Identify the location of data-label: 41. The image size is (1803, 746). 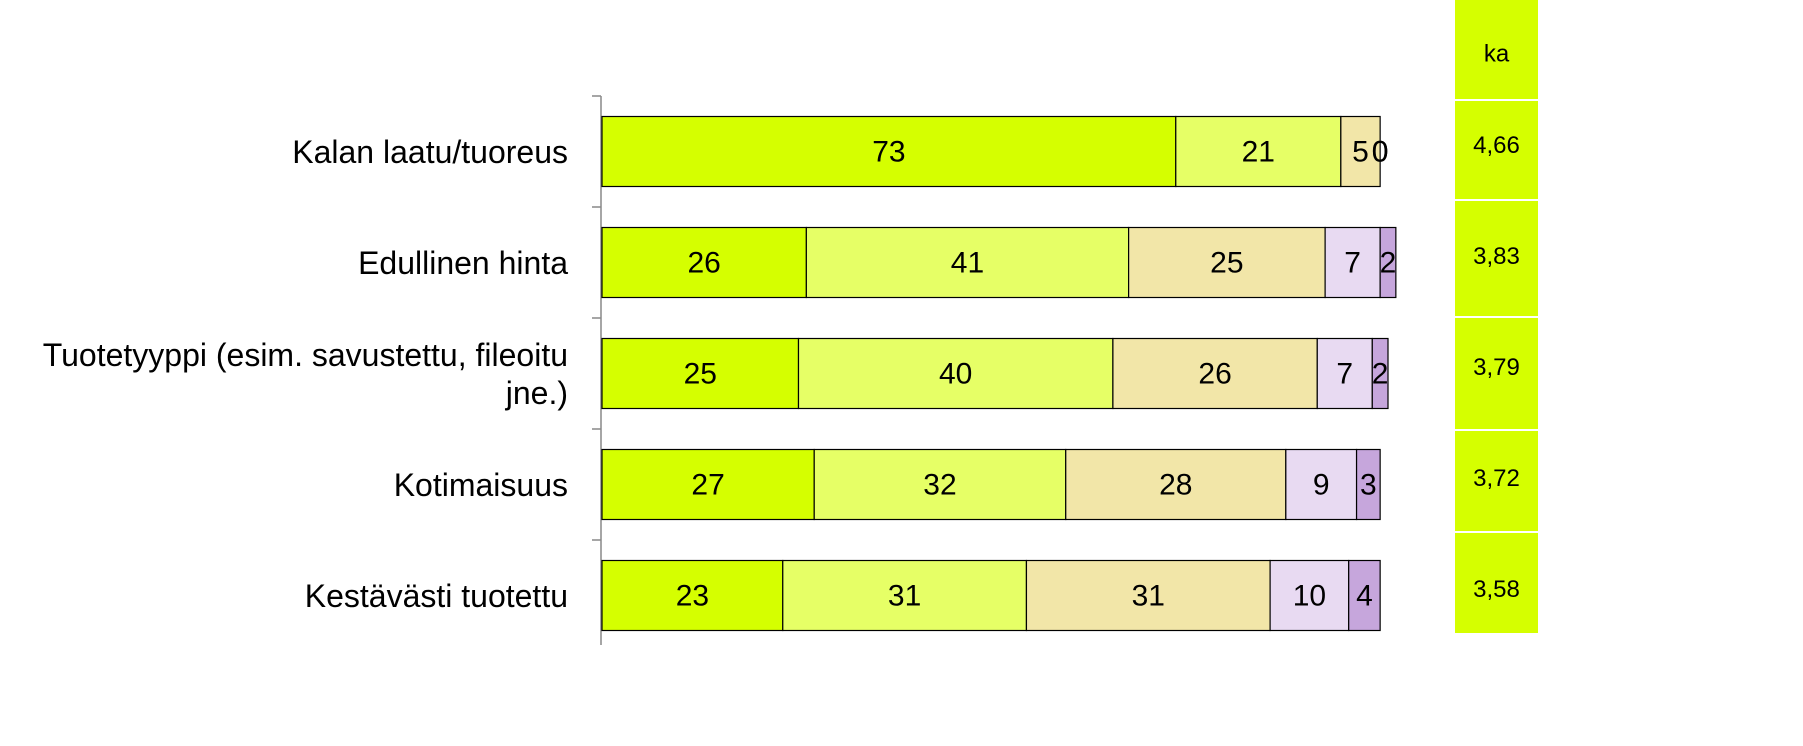
(967, 262).